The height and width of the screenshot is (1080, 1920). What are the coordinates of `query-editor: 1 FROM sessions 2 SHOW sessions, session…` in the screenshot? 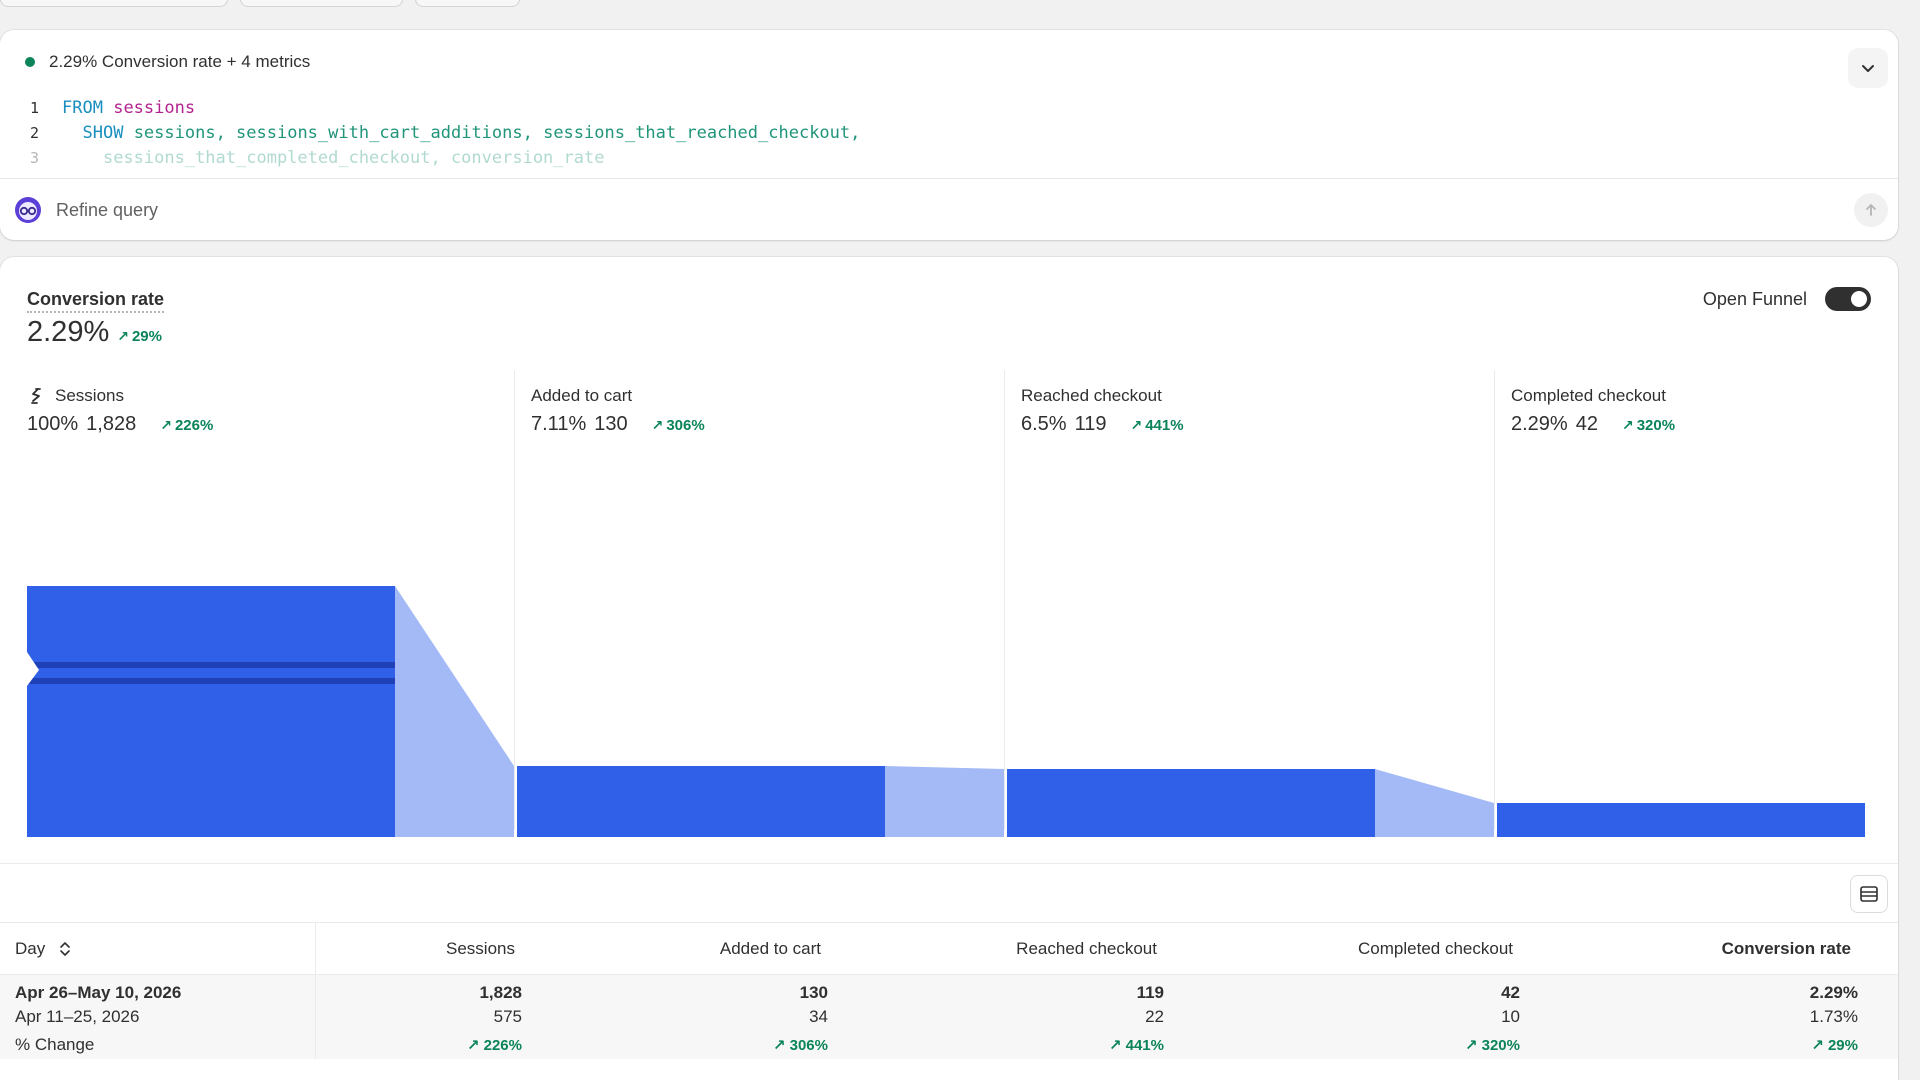 It's located at (949, 133).